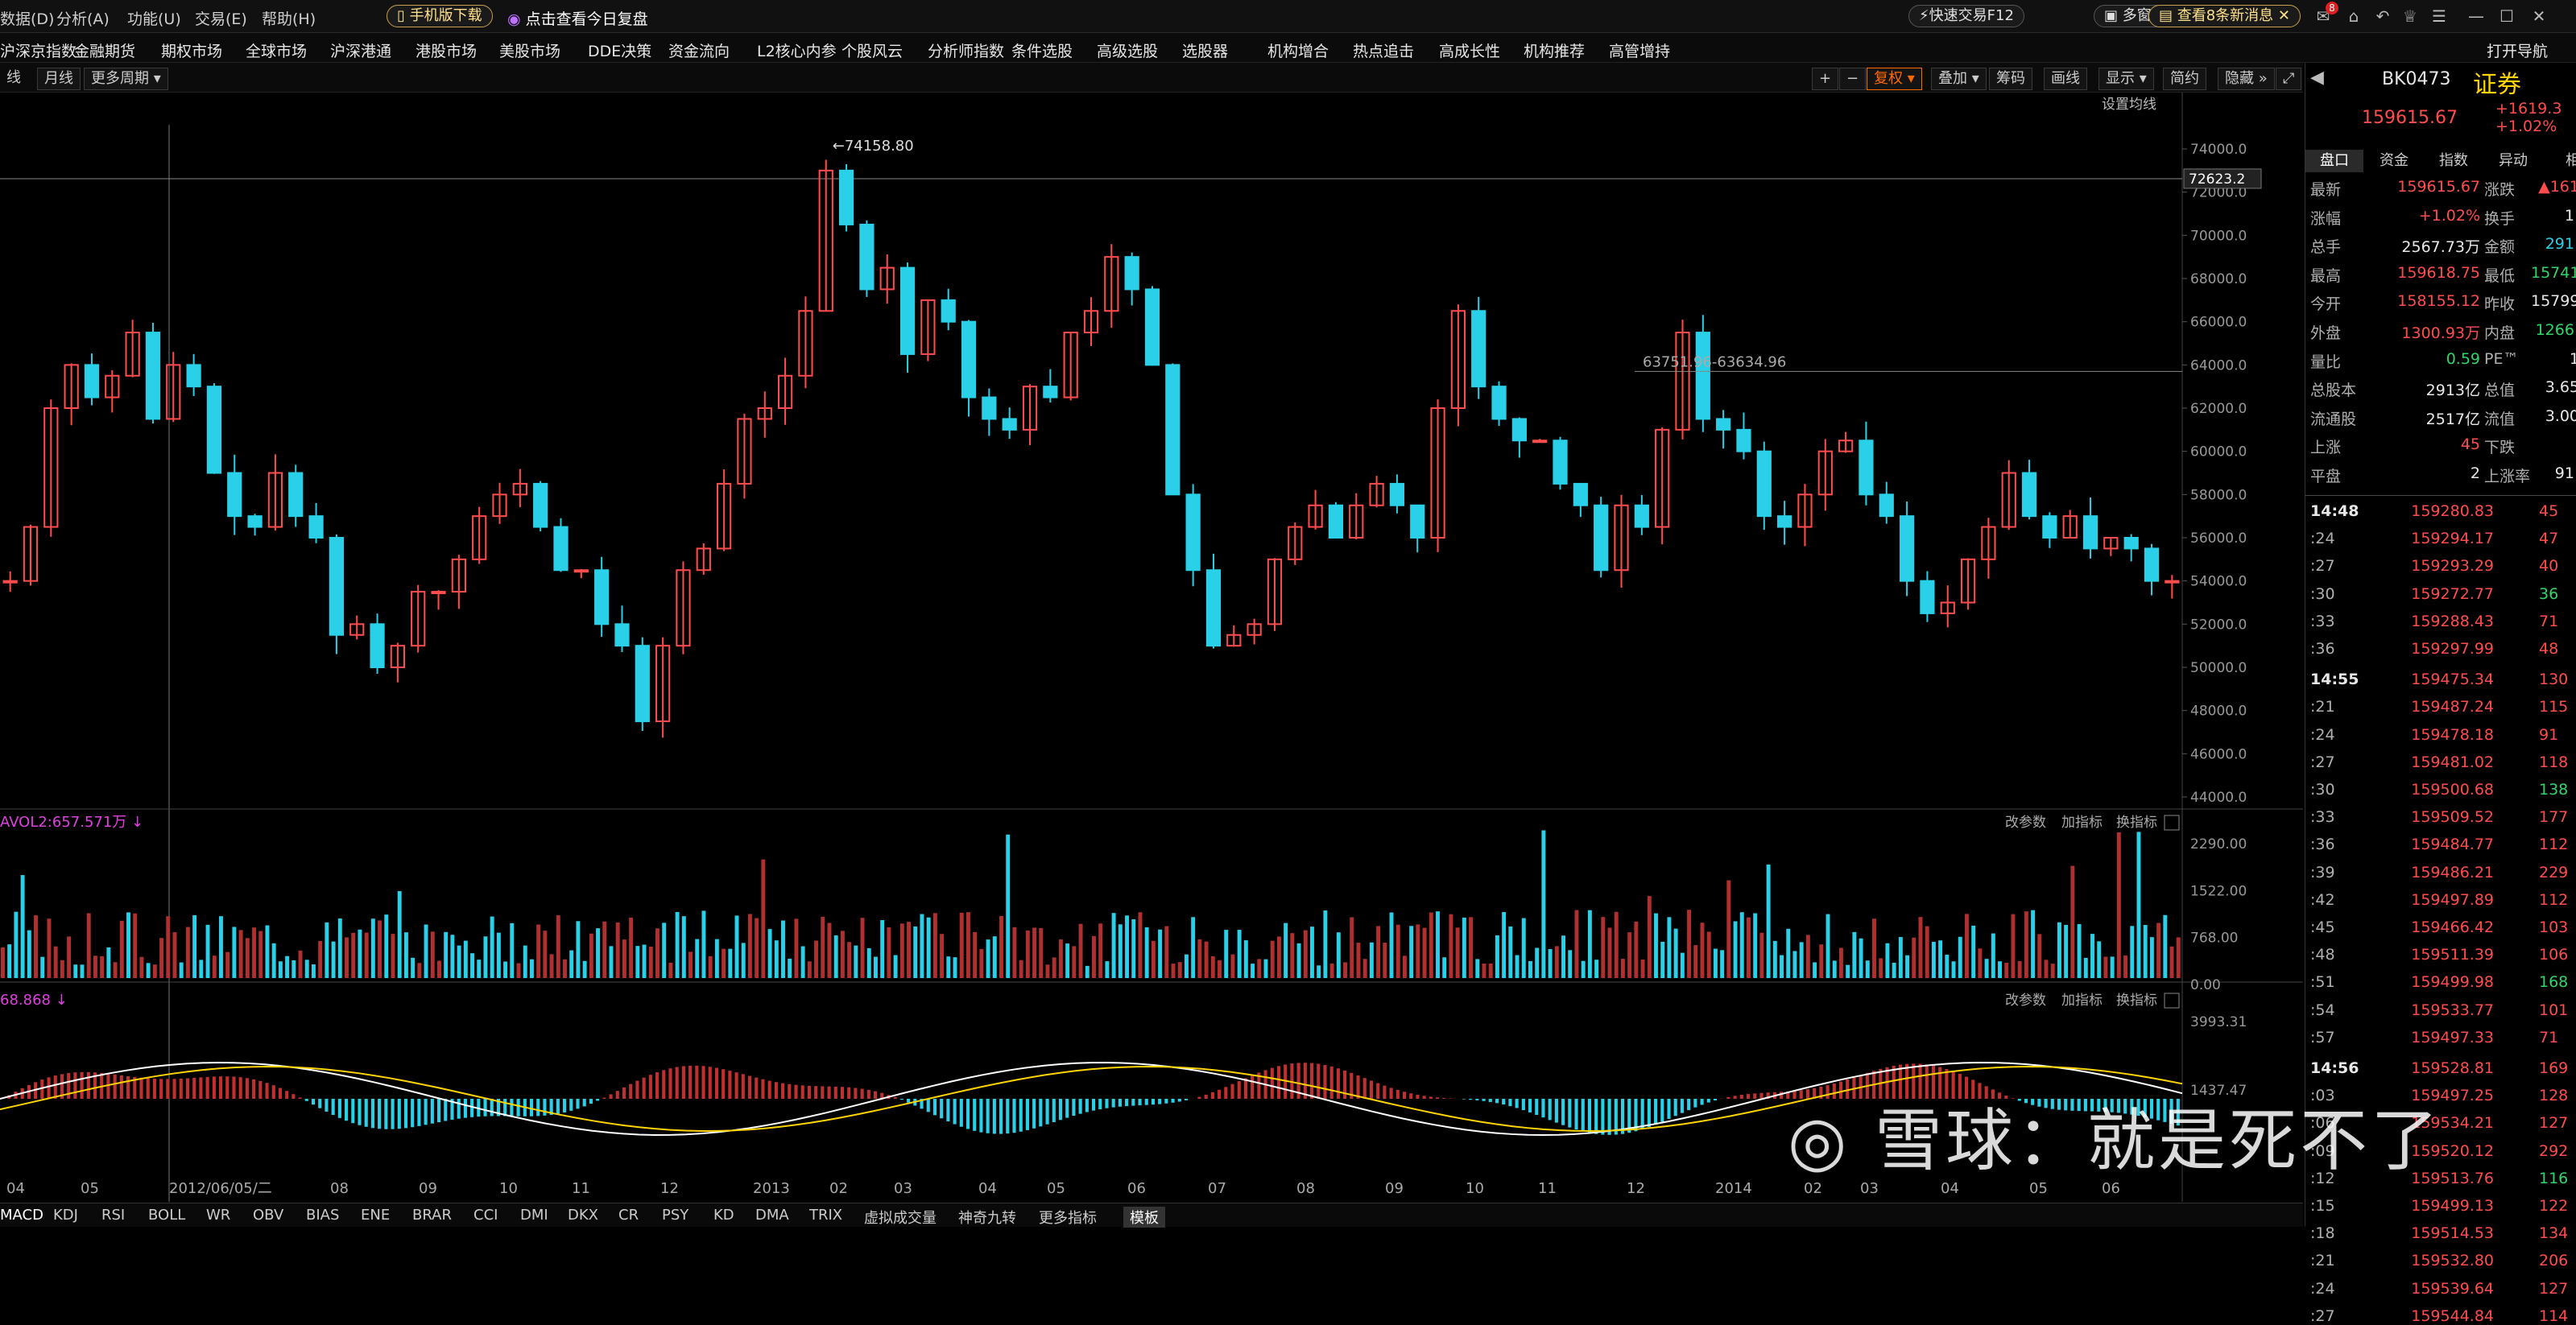 The image size is (2576, 1325). I want to click on indicator-tab: 虚拟成交量, so click(900, 1217).